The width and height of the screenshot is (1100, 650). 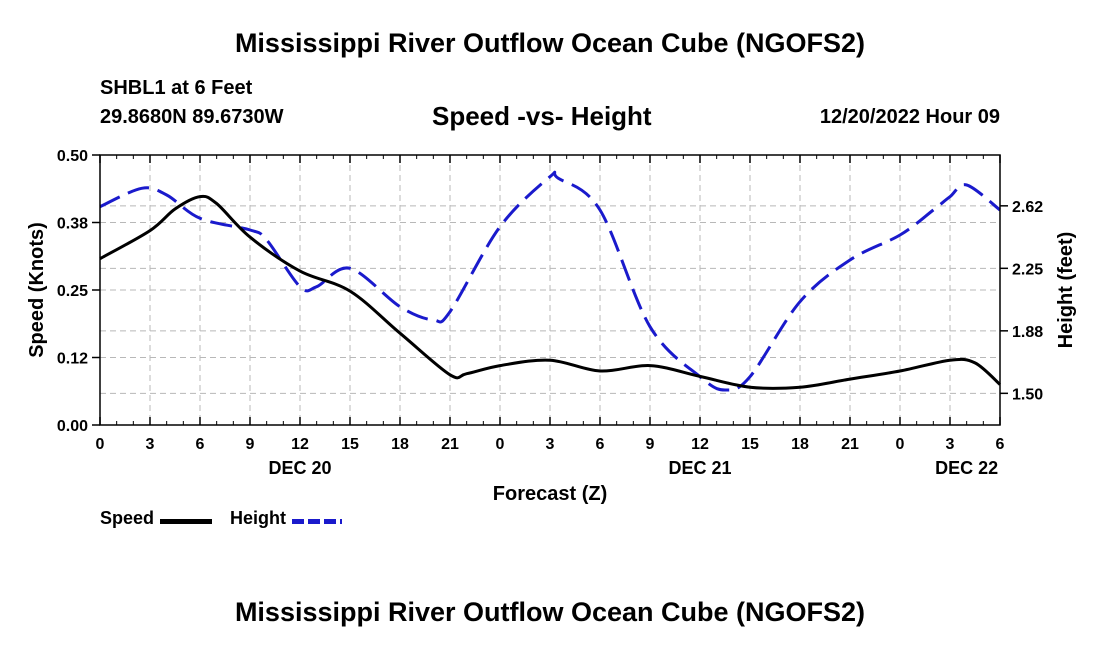 I want to click on y2-tick-label: 1.50, so click(x=1027, y=394).